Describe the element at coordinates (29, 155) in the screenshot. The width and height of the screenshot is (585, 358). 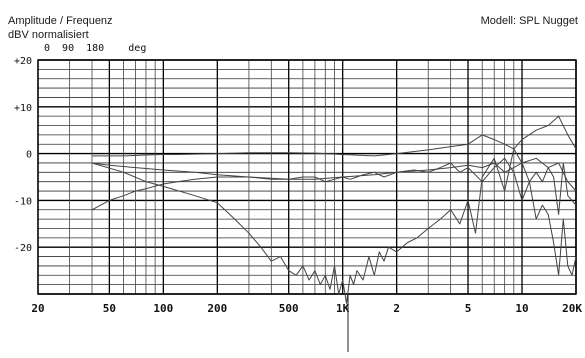
I see `y-tick-label: 0` at that location.